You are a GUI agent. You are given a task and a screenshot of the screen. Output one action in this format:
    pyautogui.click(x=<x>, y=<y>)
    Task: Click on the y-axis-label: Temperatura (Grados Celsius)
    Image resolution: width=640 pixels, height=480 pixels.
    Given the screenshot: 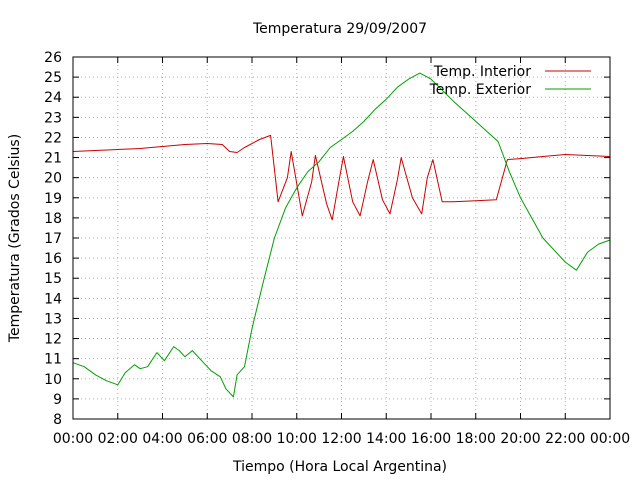 What is the action you would take?
    pyautogui.click(x=15, y=238)
    